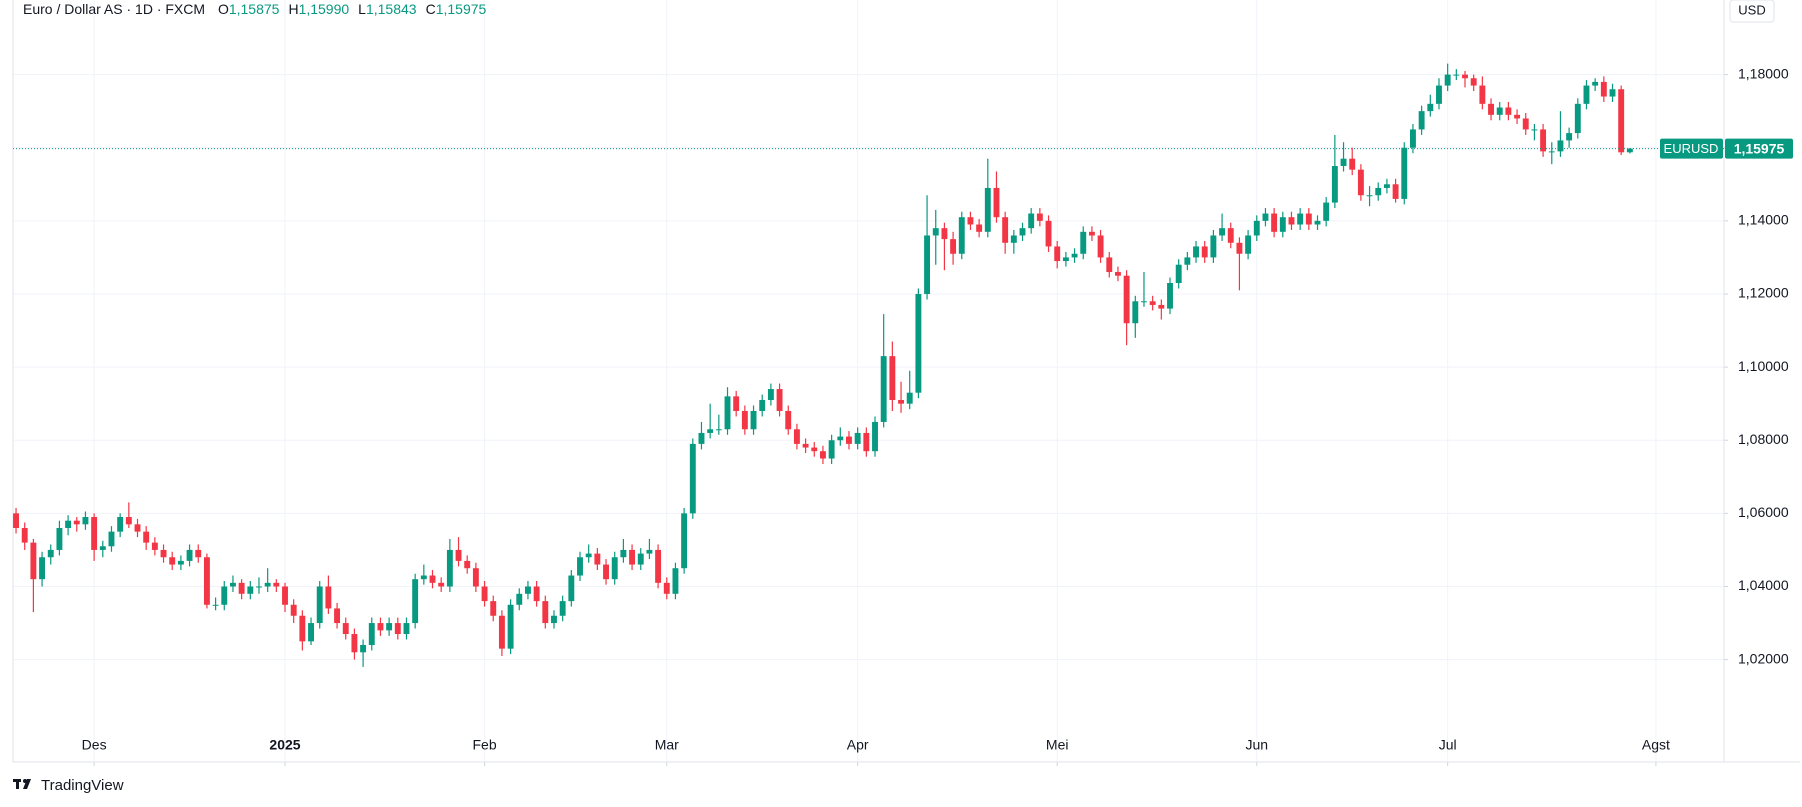  I want to click on currency-button, so click(1752, 11).